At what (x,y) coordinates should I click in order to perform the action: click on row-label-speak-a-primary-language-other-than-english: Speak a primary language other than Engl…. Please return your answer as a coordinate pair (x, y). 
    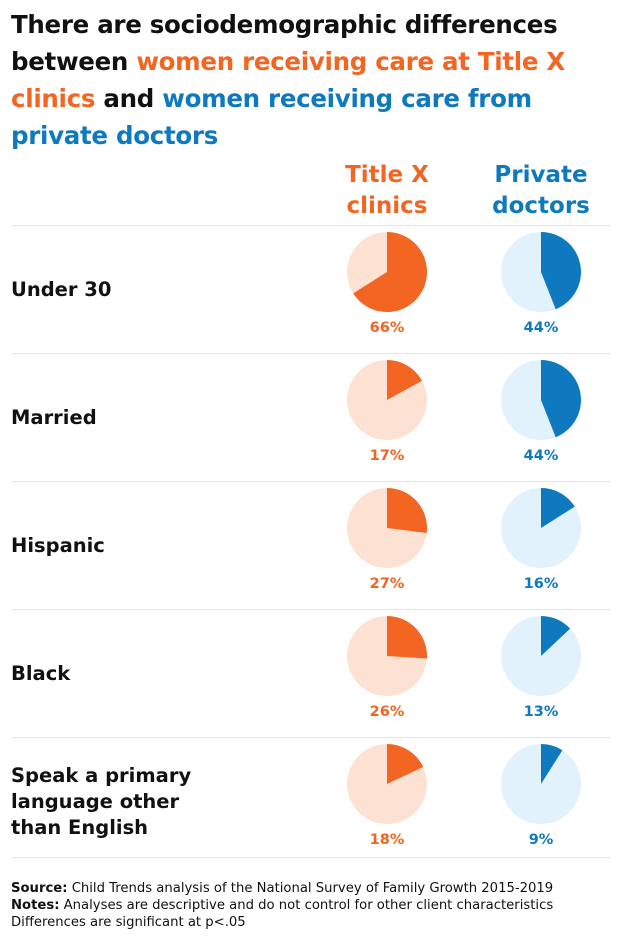
    Looking at the image, I should click on (161, 801).